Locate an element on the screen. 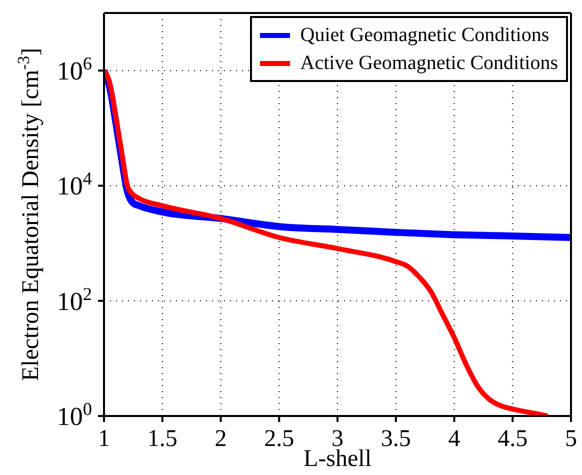 This screenshot has width=582, height=475. x-tick-label: 3.5 is located at coordinates (395, 439).